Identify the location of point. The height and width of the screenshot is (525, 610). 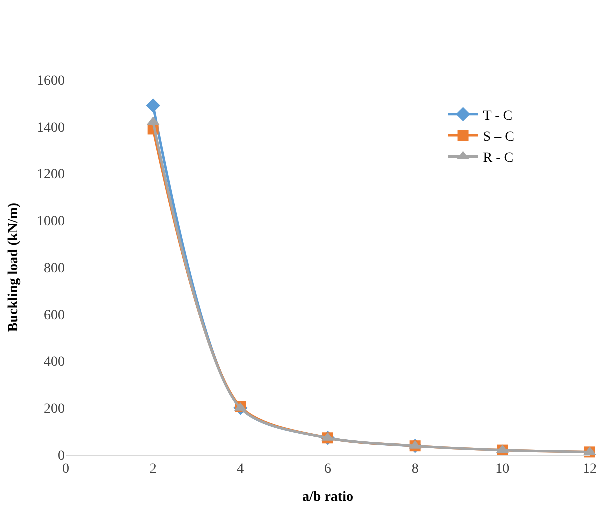
(153, 105).